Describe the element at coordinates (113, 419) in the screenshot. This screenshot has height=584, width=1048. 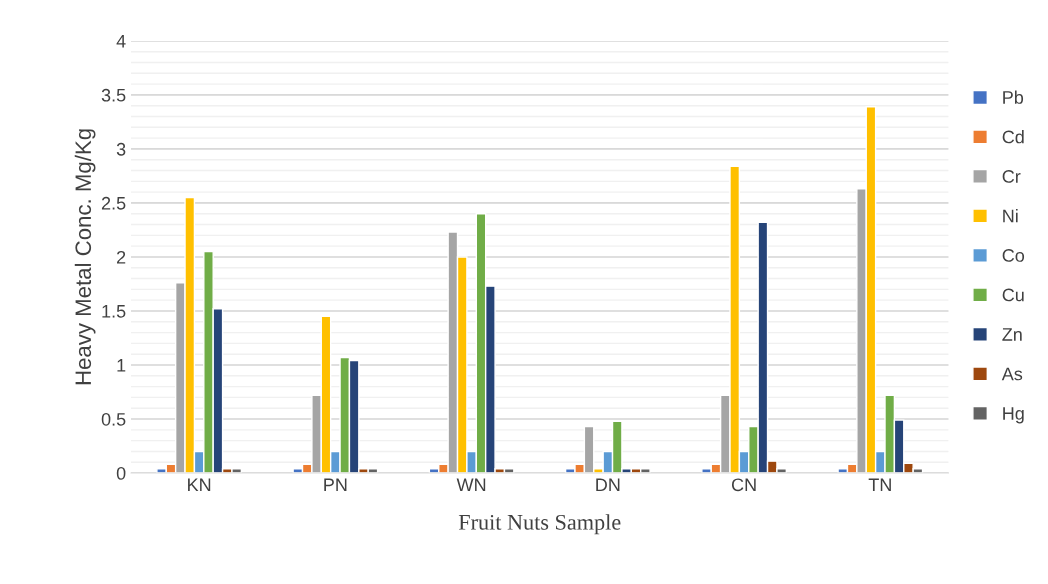
I see `y-tick-label: 0.5` at that location.